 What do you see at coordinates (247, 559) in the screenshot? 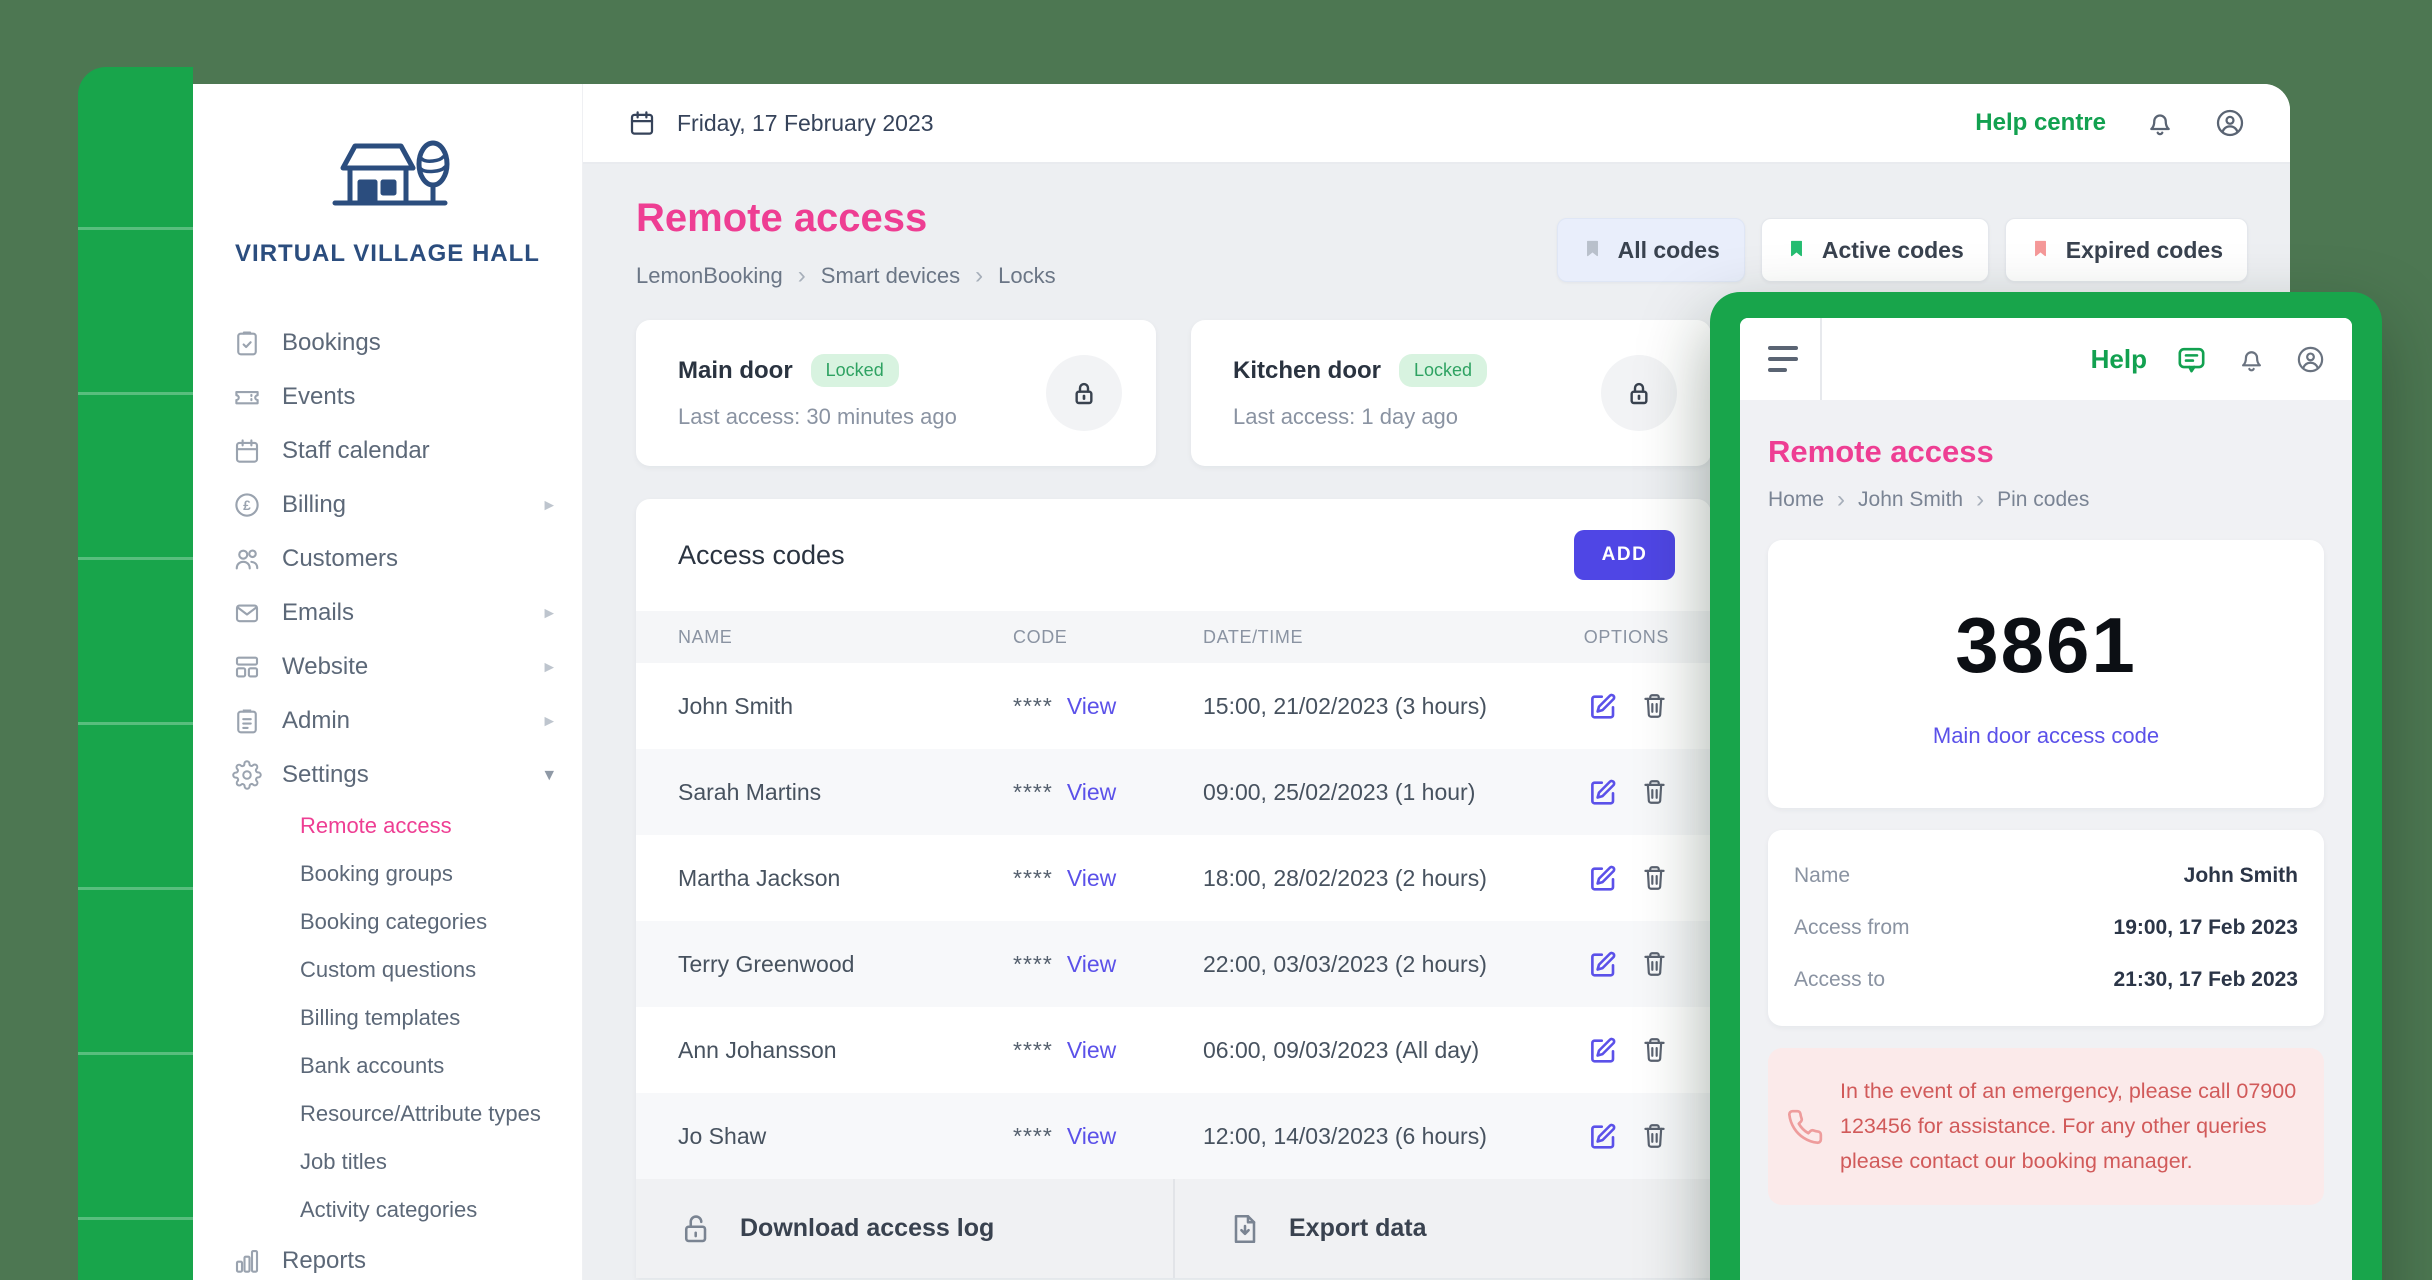
I see `users-icon` at bounding box center [247, 559].